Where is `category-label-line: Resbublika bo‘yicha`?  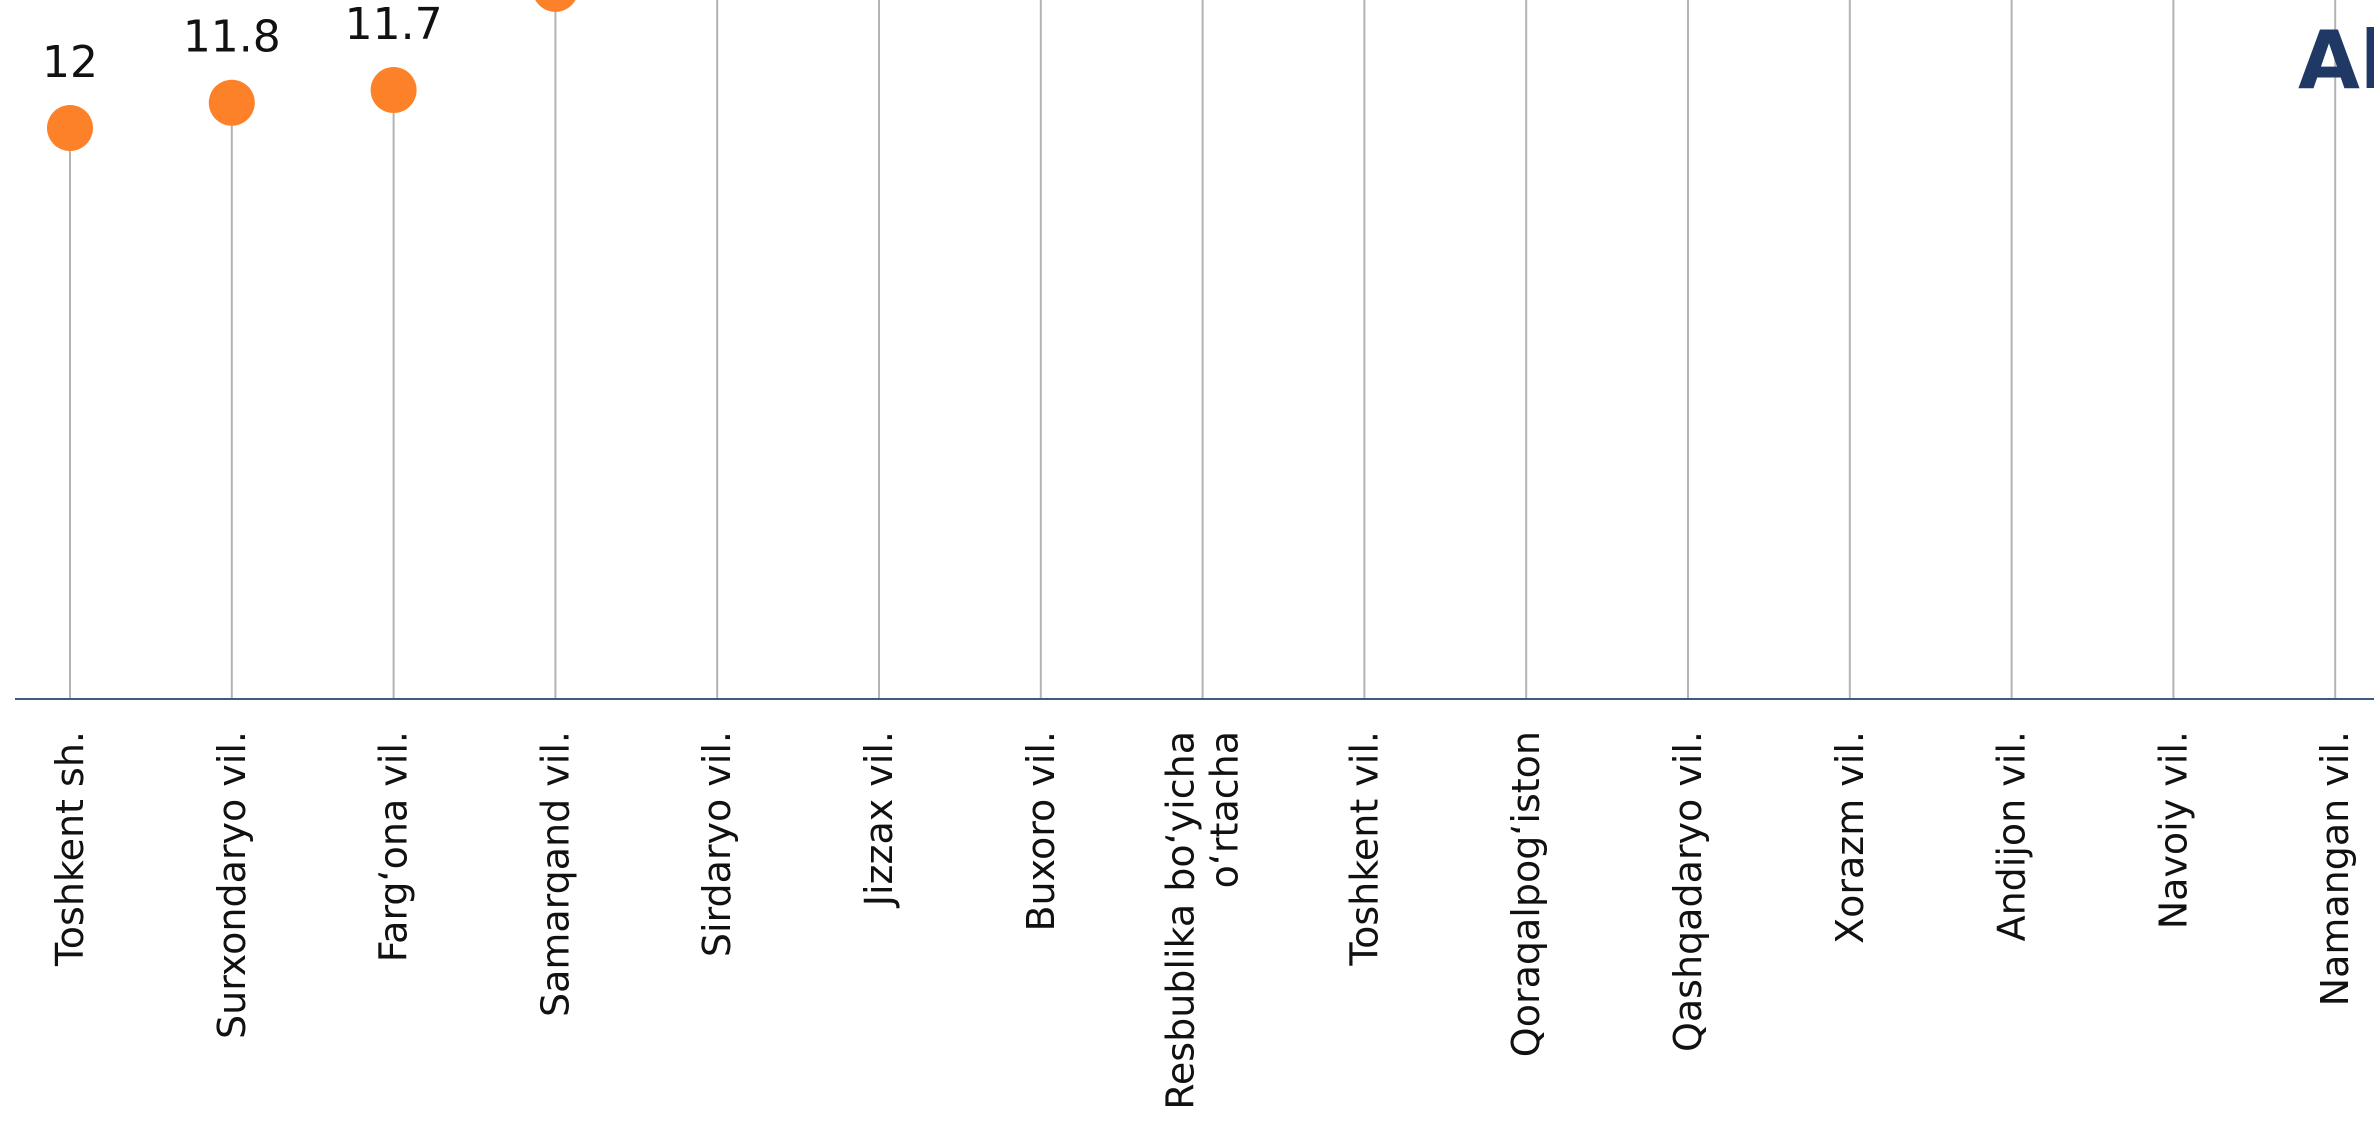 category-label-line: Resbublika bo‘yicha is located at coordinates (1181, 920).